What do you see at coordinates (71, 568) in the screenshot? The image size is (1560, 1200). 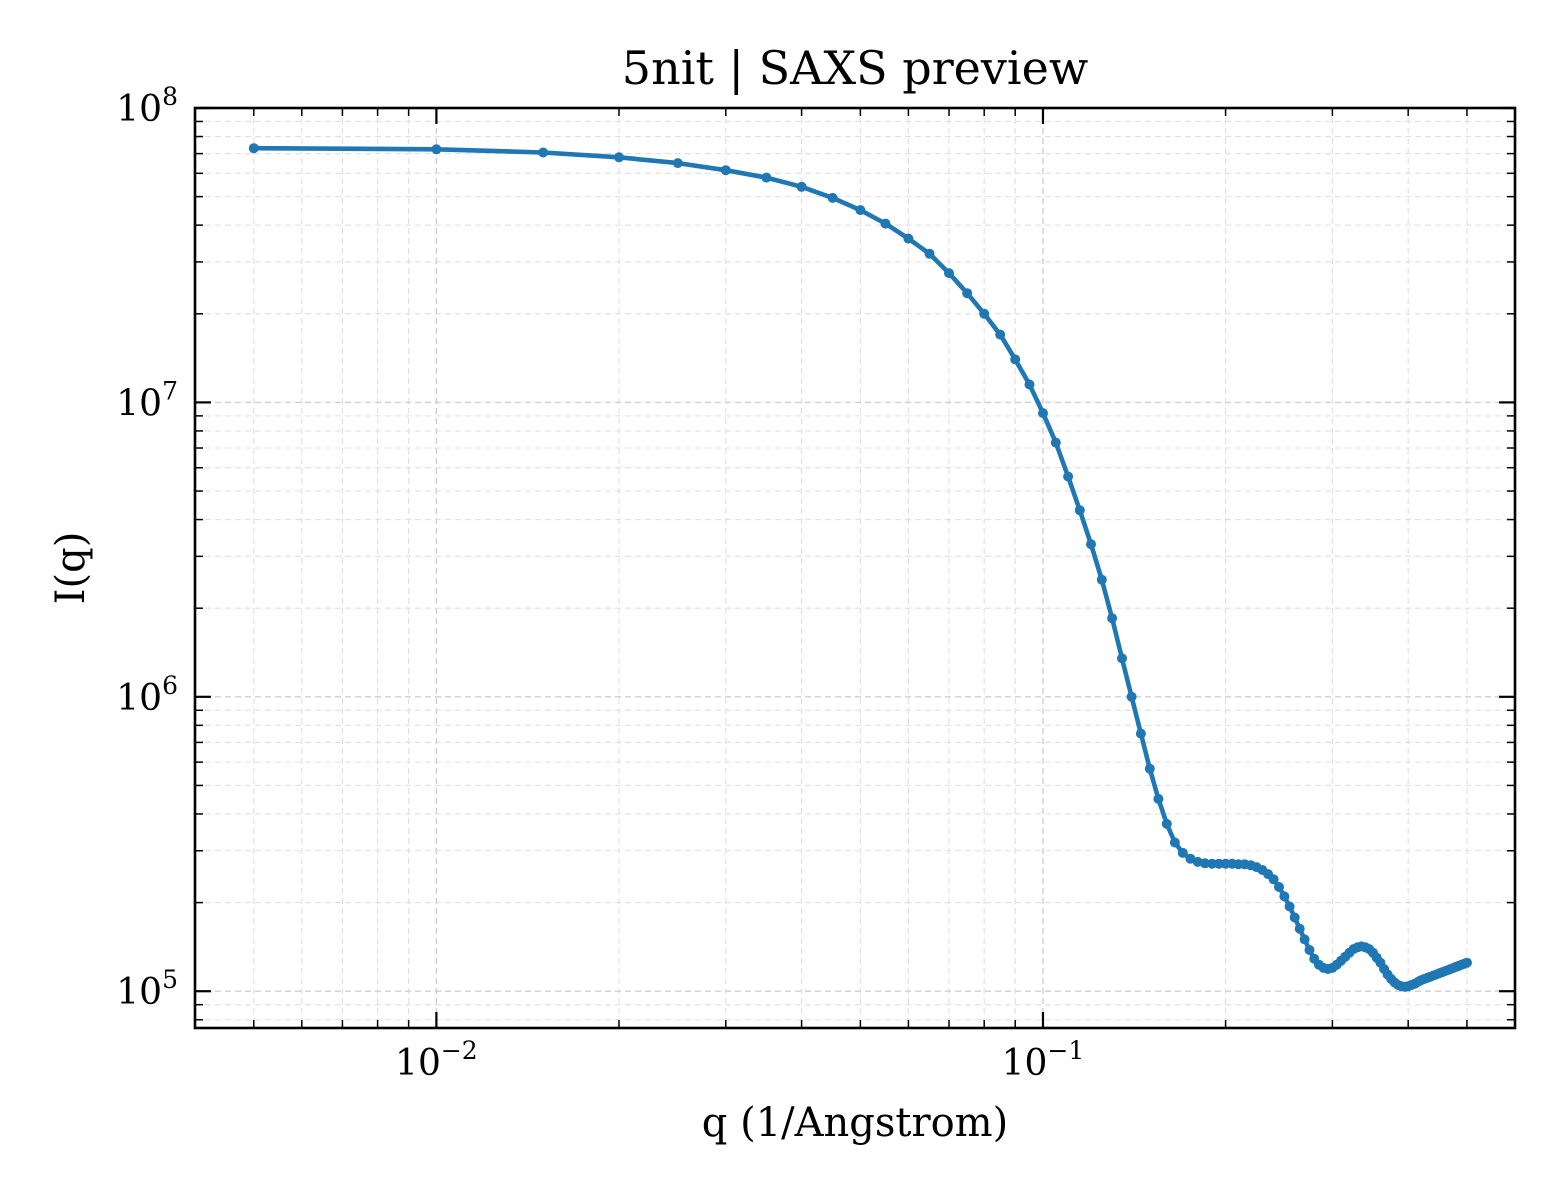 I see `y-axis-label: I(q)` at bounding box center [71, 568].